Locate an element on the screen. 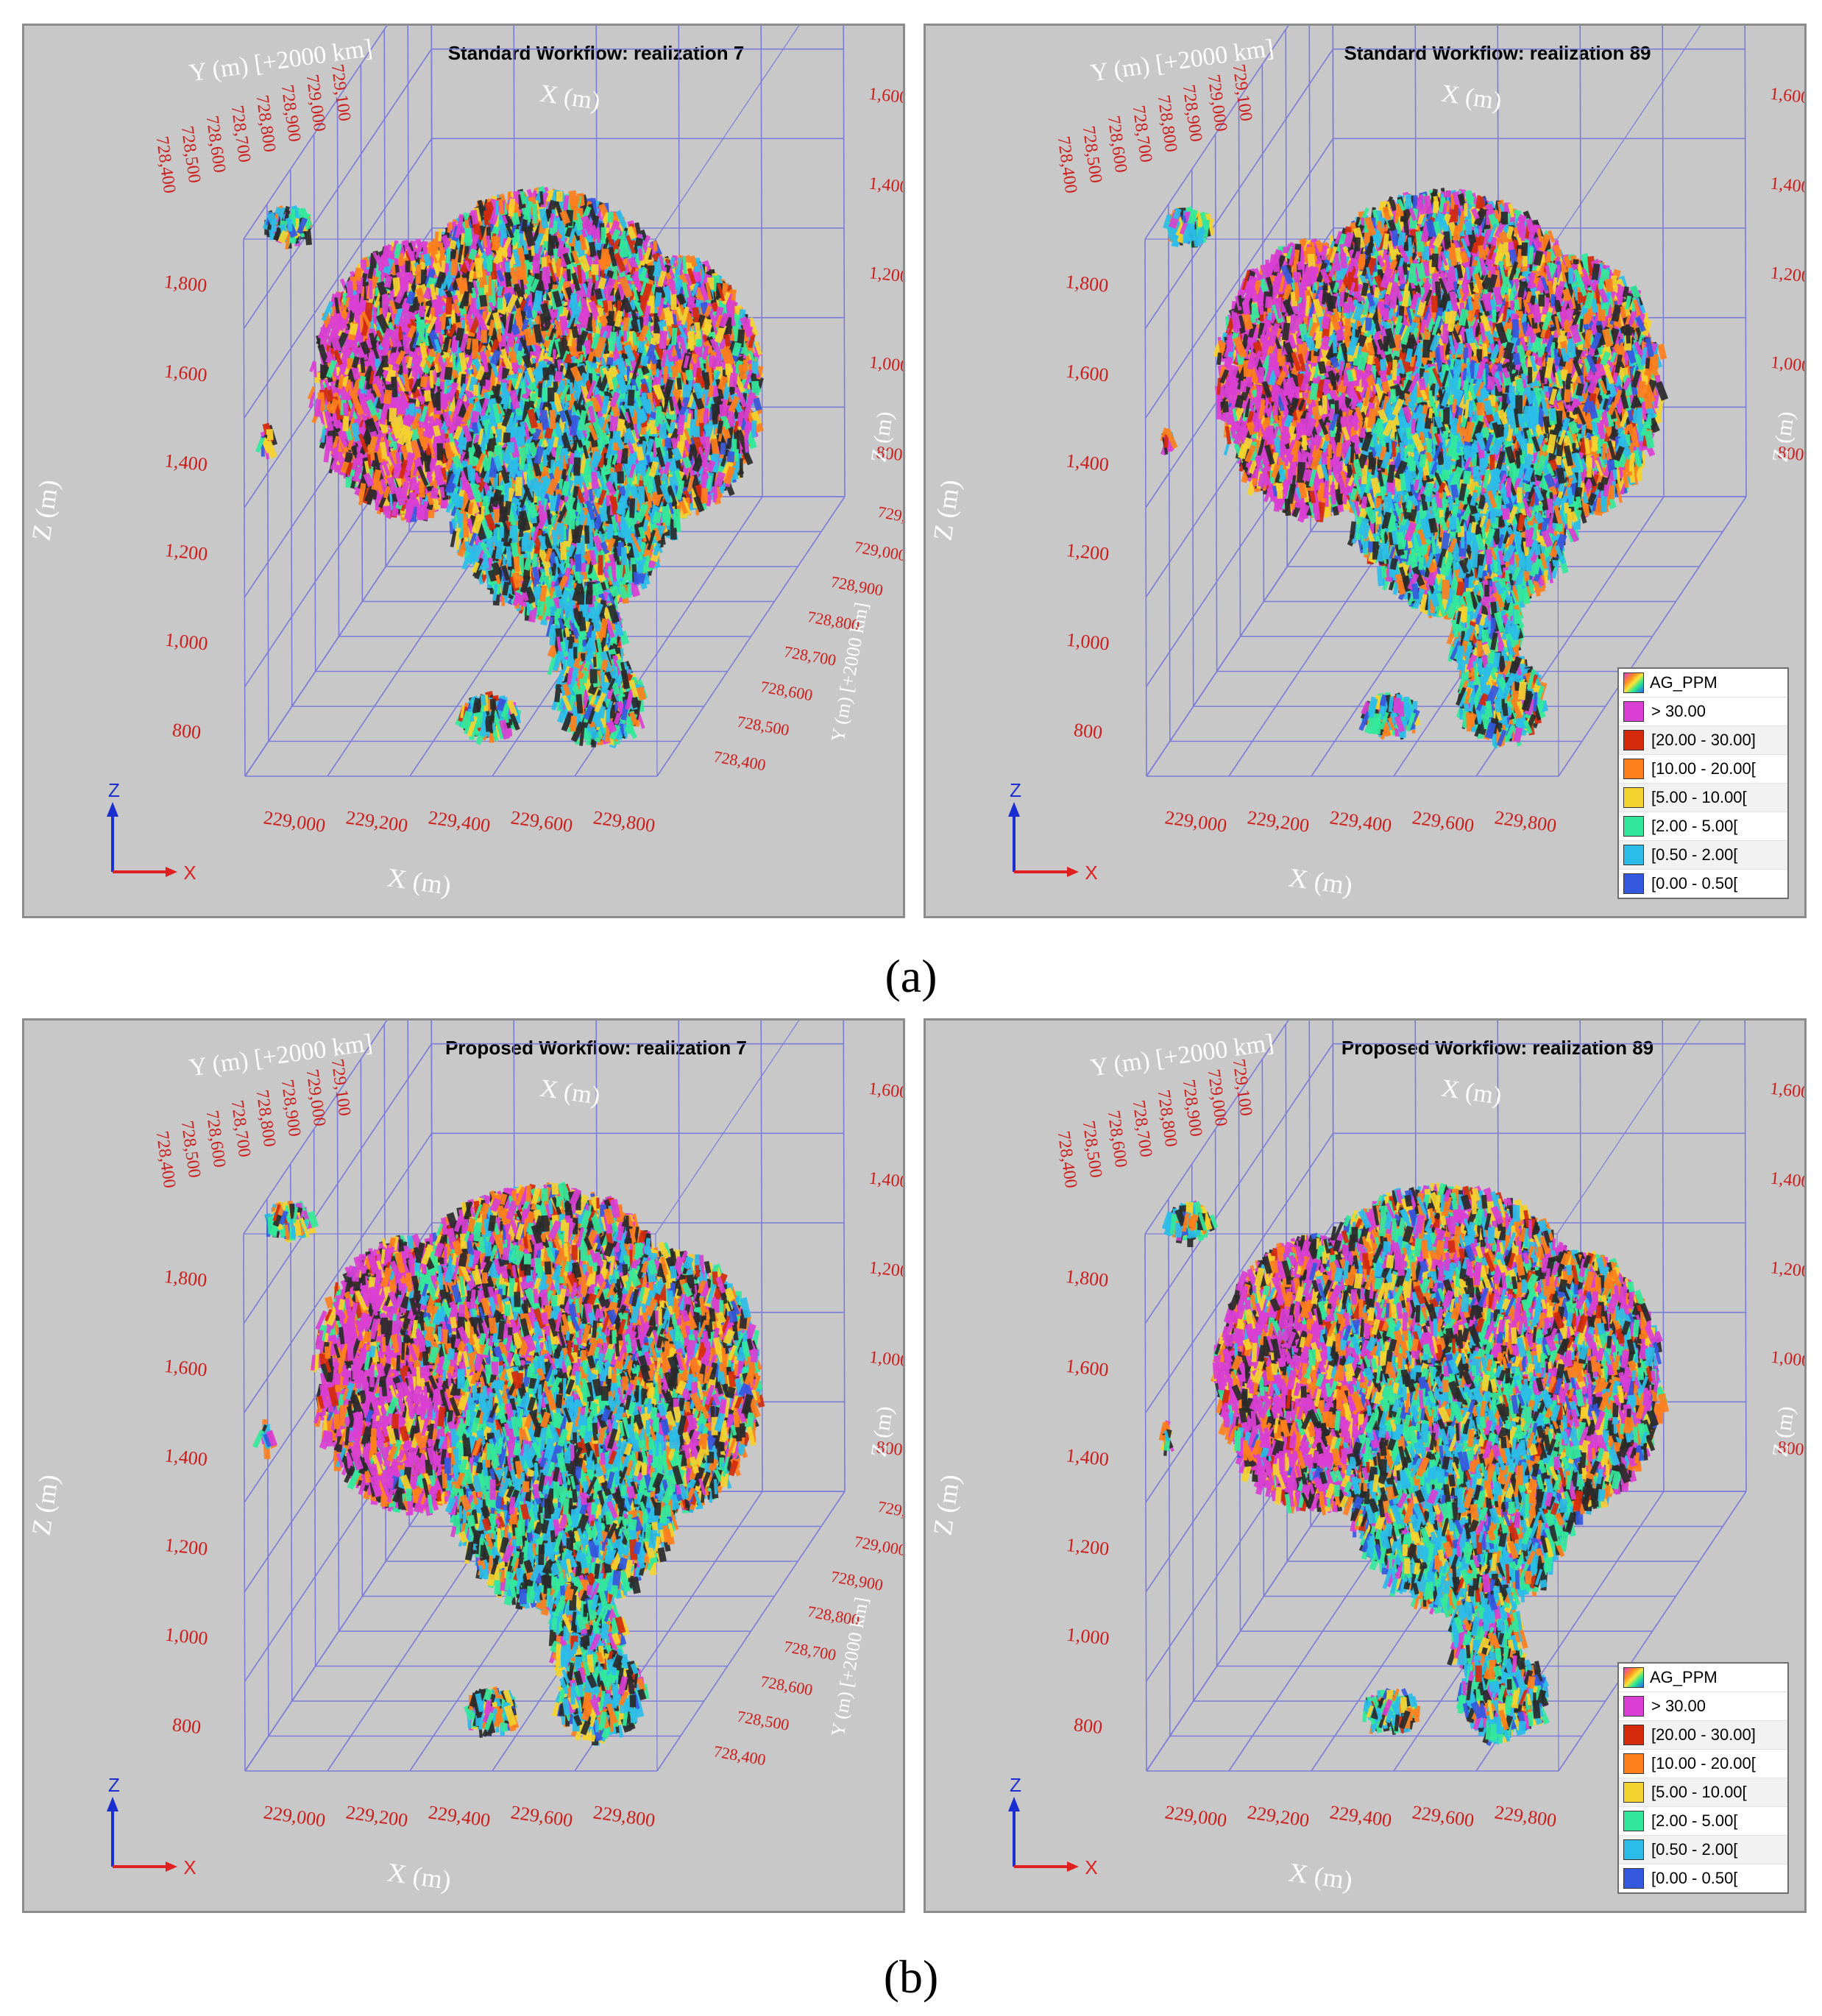  legend-label: [2.00 - 5.00[ is located at coordinates (1694, 826).